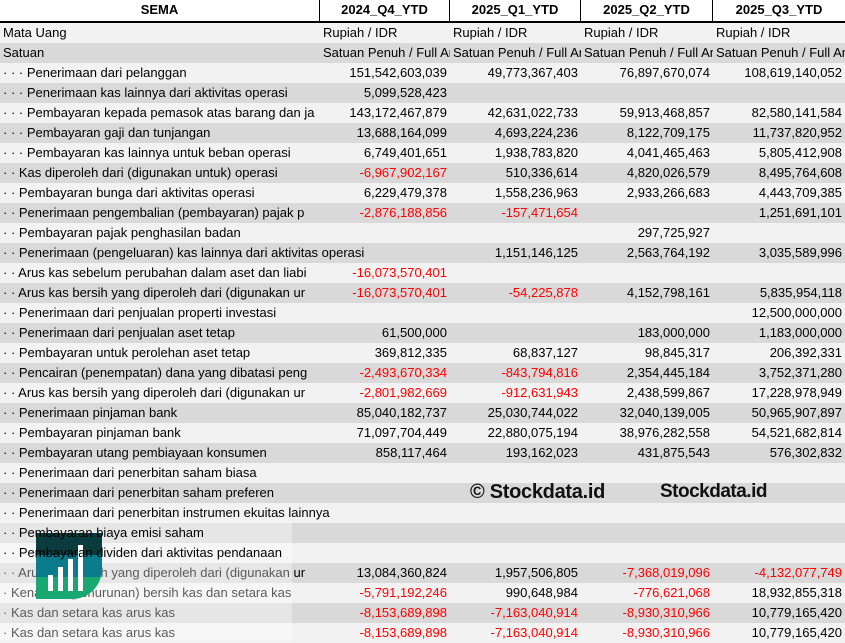  I want to click on value-cell: -157,471,654, so click(539, 212).